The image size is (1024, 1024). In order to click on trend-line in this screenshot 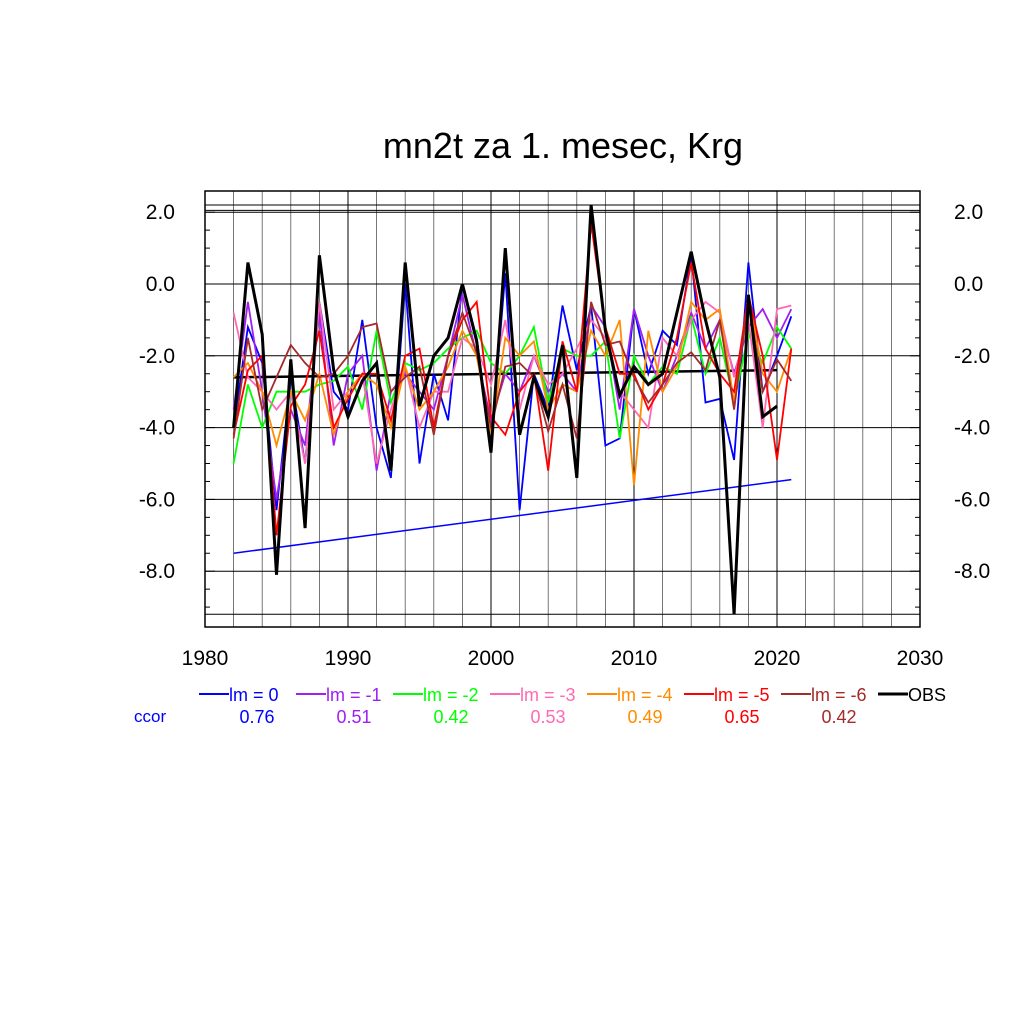, I will do `click(512, 516)`.